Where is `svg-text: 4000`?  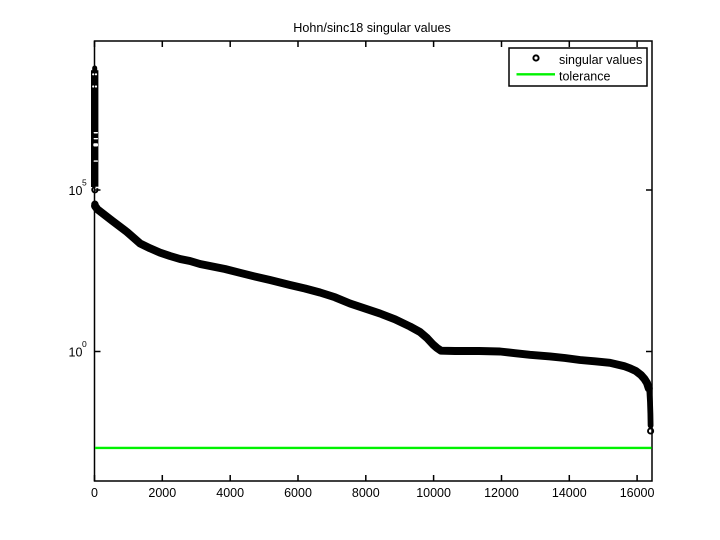 svg-text: 4000 is located at coordinates (230, 493).